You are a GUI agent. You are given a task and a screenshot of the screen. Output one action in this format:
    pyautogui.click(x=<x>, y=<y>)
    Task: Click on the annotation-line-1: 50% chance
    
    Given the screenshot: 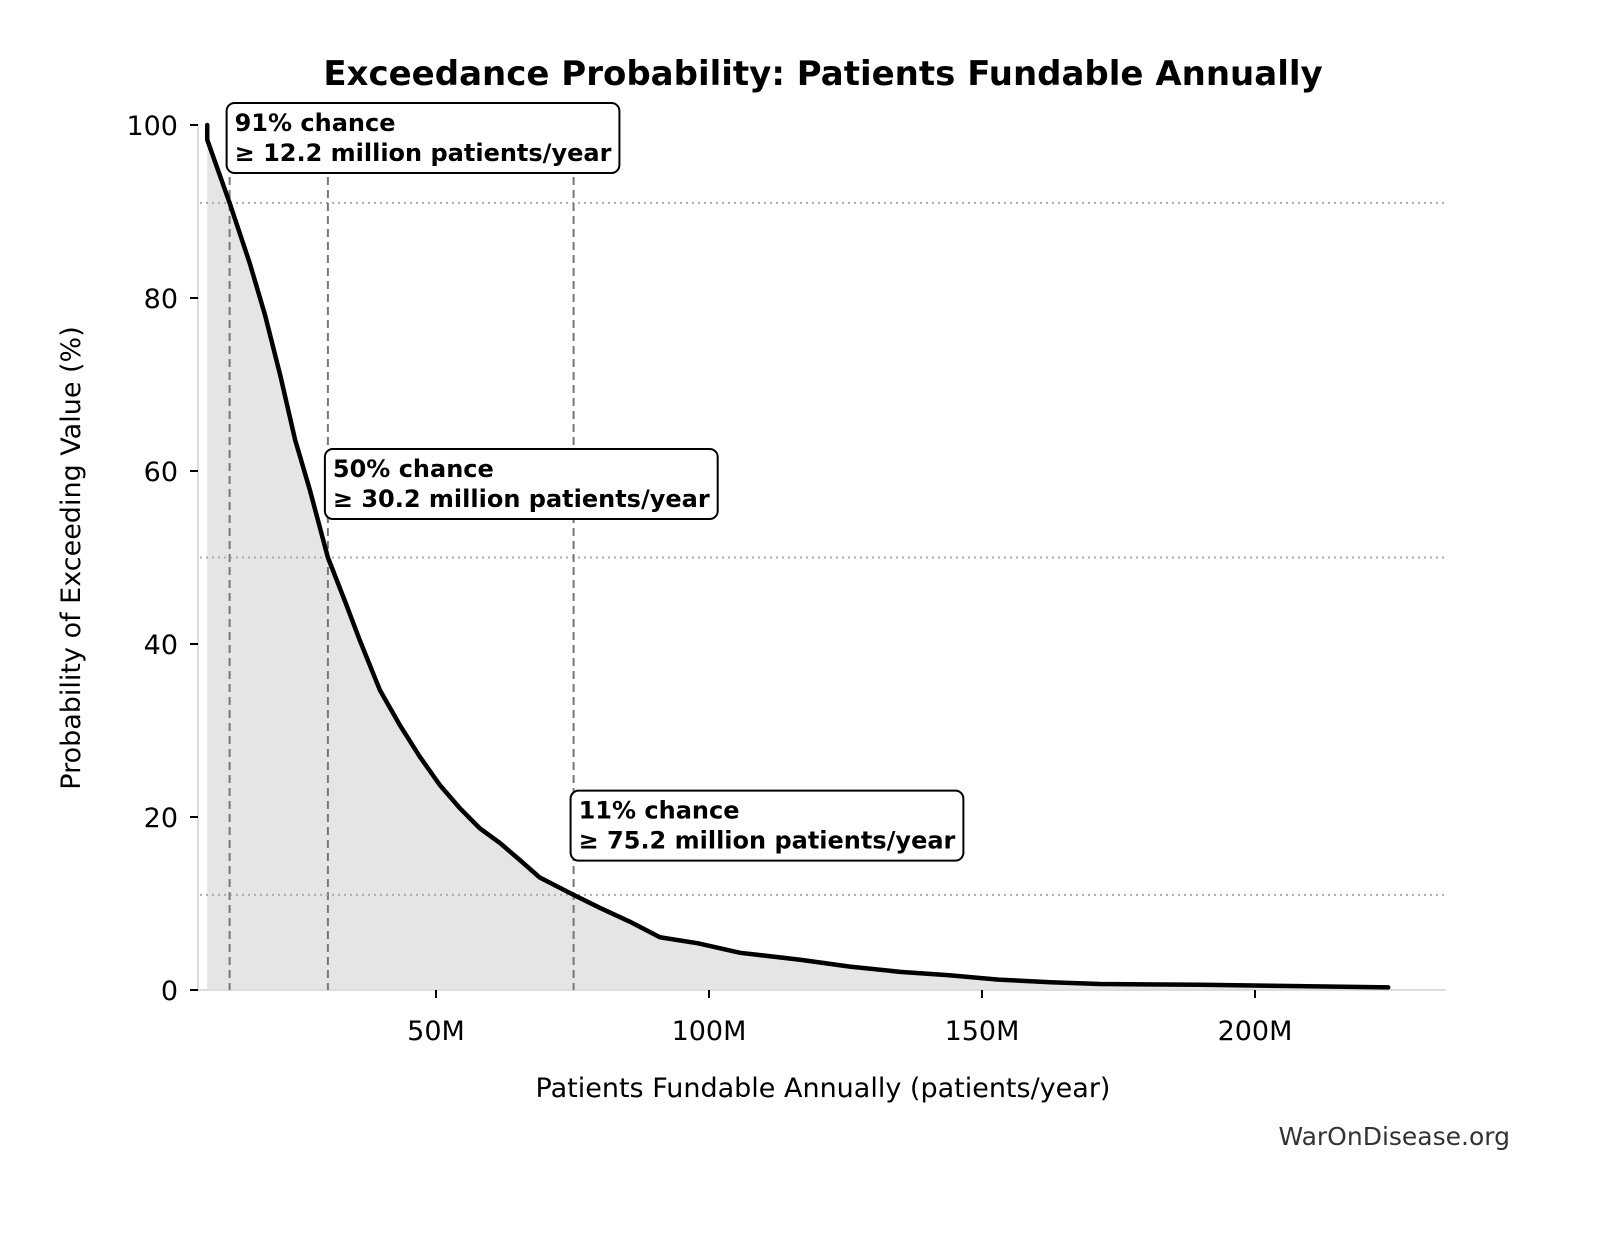 What is the action you would take?
    pyautogui.click(x=413, y=469)
    